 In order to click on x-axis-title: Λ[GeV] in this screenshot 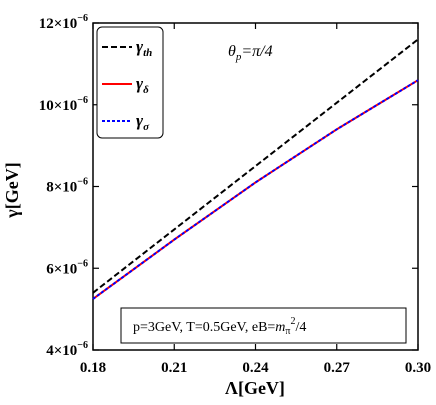, I will do `click(255, 388)`.